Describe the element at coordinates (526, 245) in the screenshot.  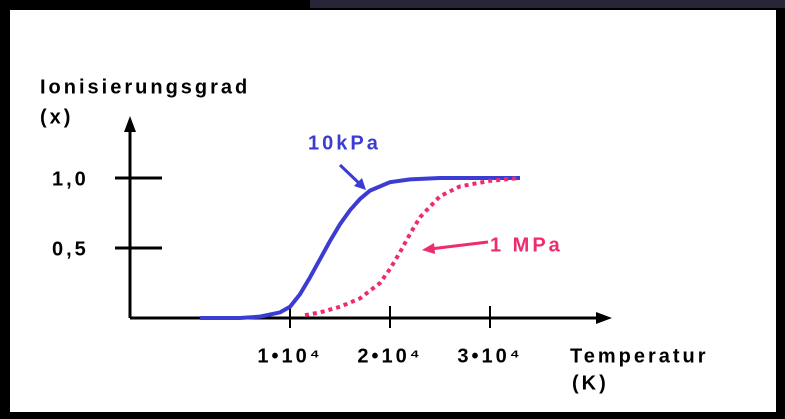
I see `series-label: 1 MPa` at that location.